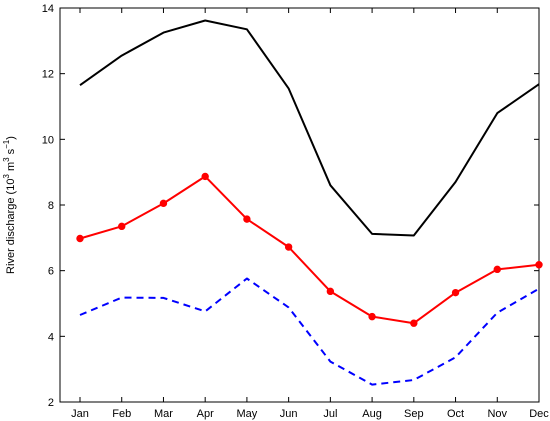  I want to click on y-axis-label: River discharge (103 m3 s−1), so click(9, 205).